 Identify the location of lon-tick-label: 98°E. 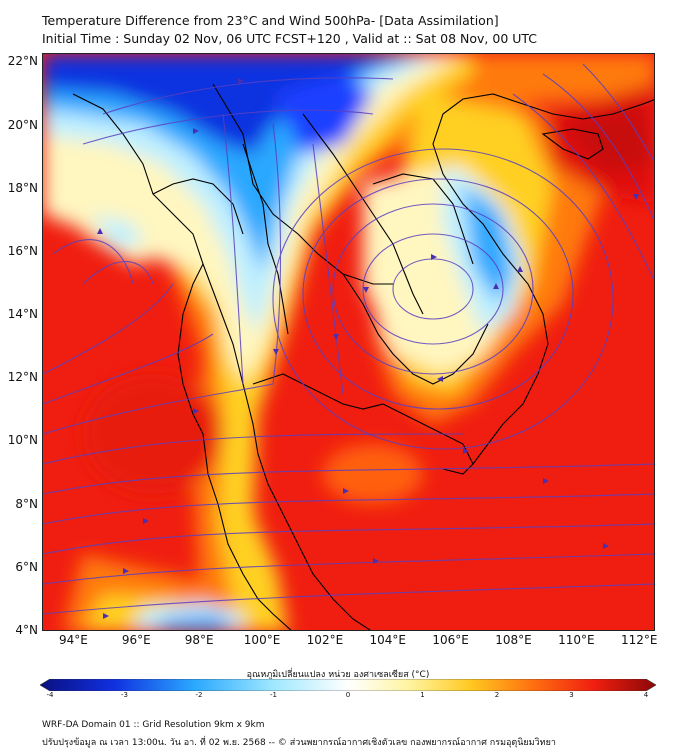
(199, 640).